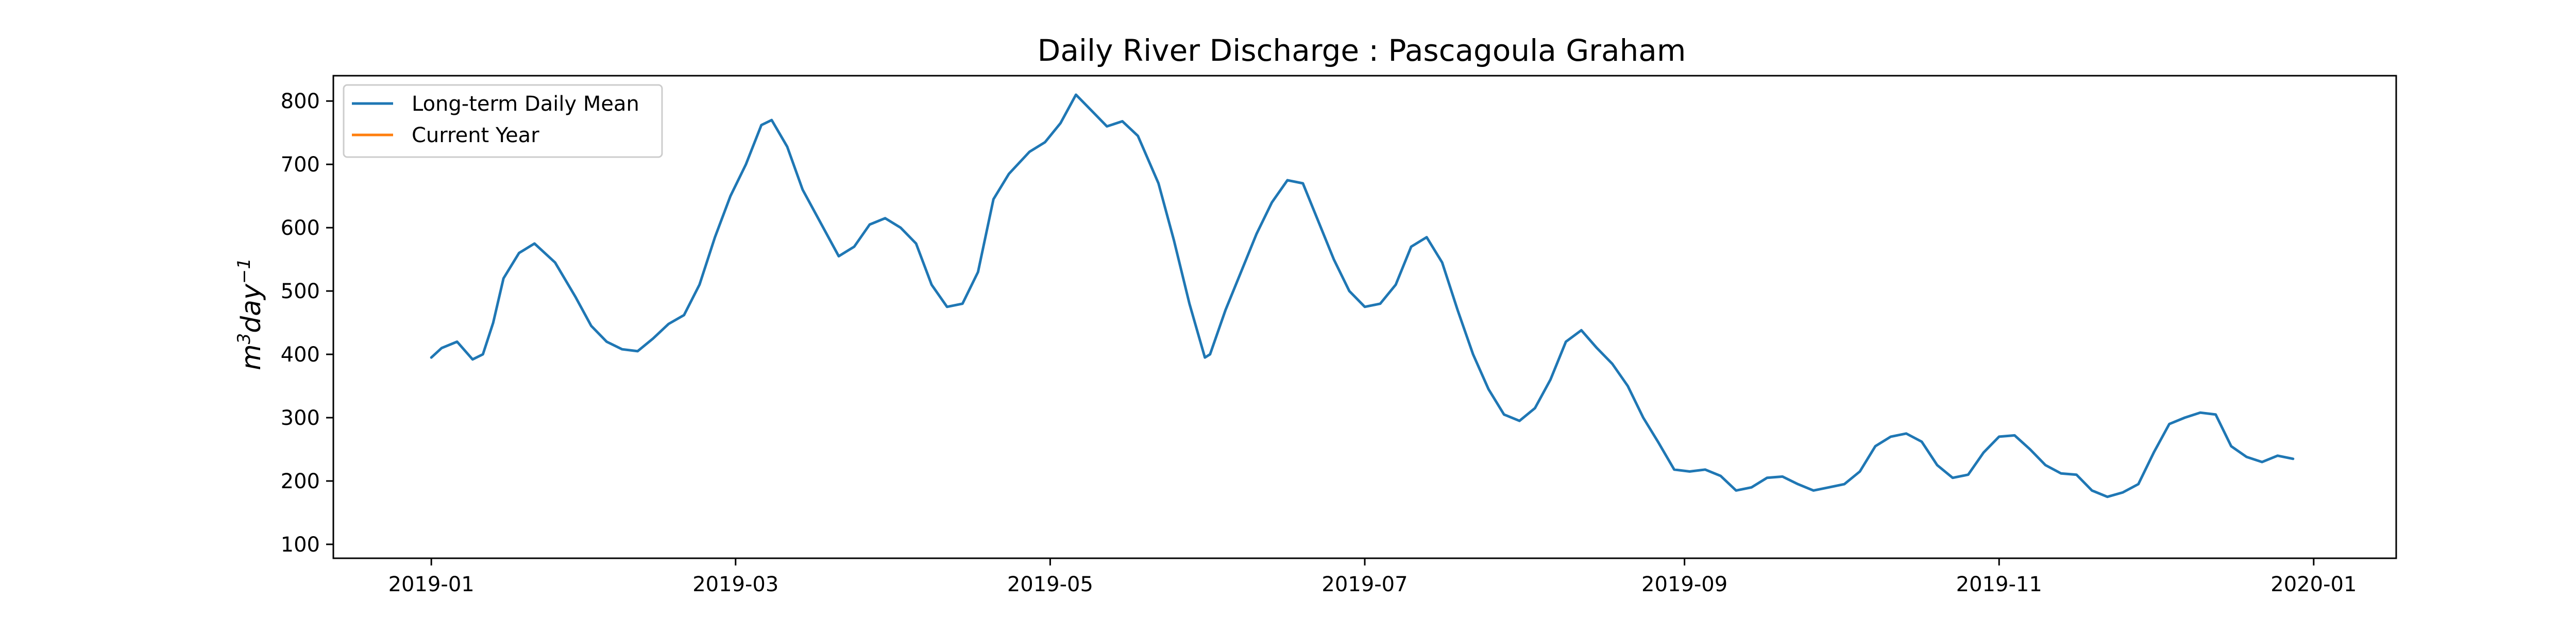 This screenshot has height=618, width=2576. What do you see at coordinates (300, 101) in the screenshot?
I see `y-tick-label: 800` at bounding box center [300, 101].